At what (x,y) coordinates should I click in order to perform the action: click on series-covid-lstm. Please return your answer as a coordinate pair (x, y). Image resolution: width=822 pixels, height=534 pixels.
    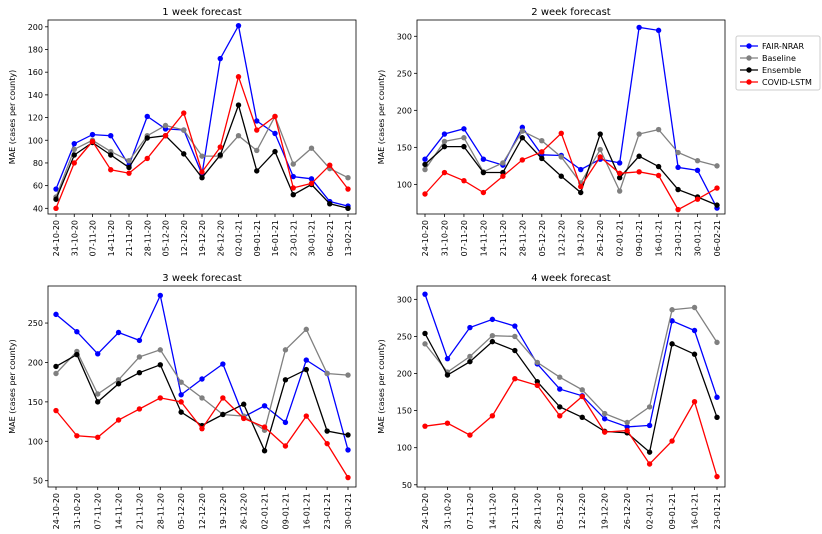
    Looking at the image, I should click on (571, 171).